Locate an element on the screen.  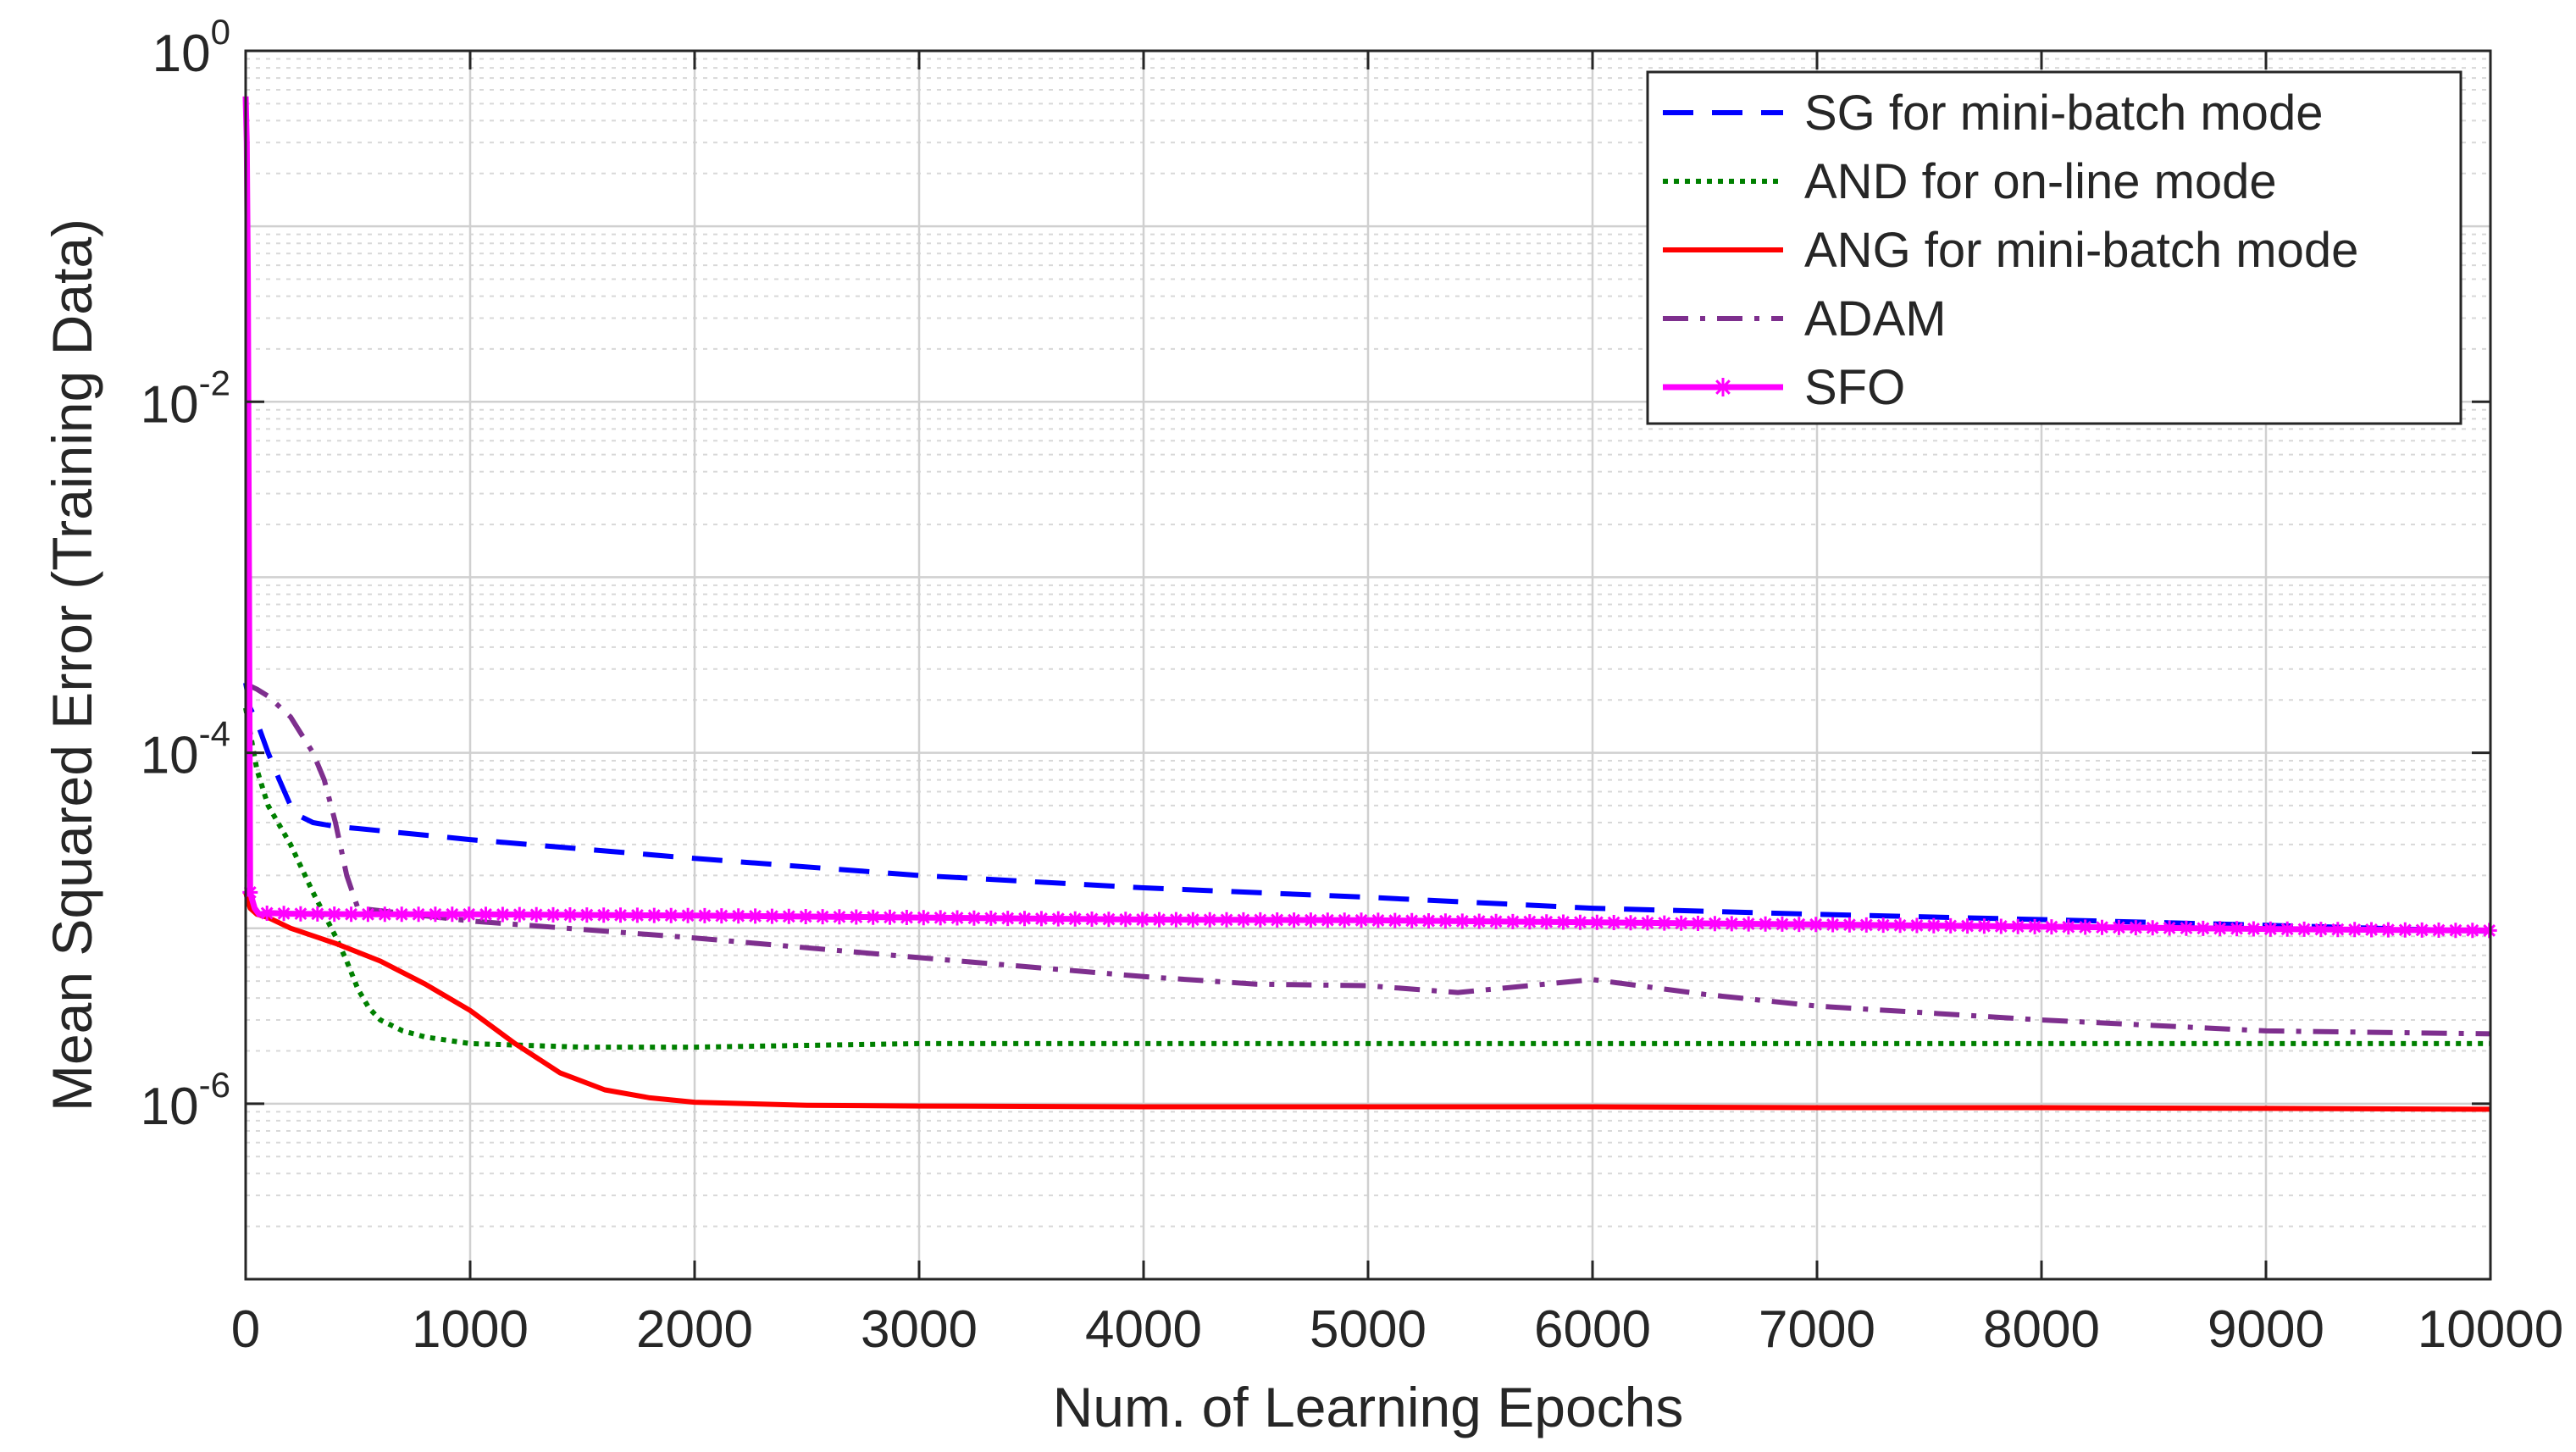
y-tick-label: 10⁻⁴ is located at coordinates (185, 750).